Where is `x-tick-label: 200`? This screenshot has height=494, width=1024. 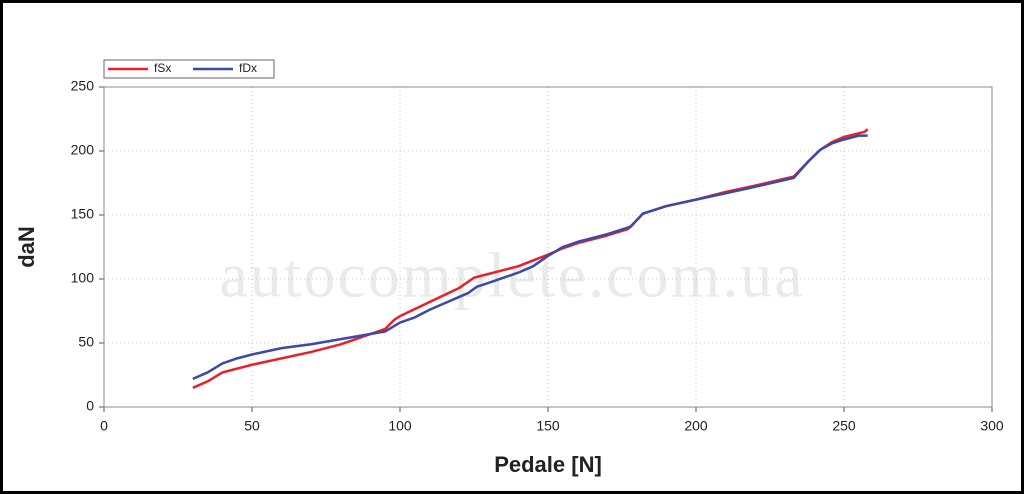 x-tick-label: 200 is located at coordinates (696, 426).